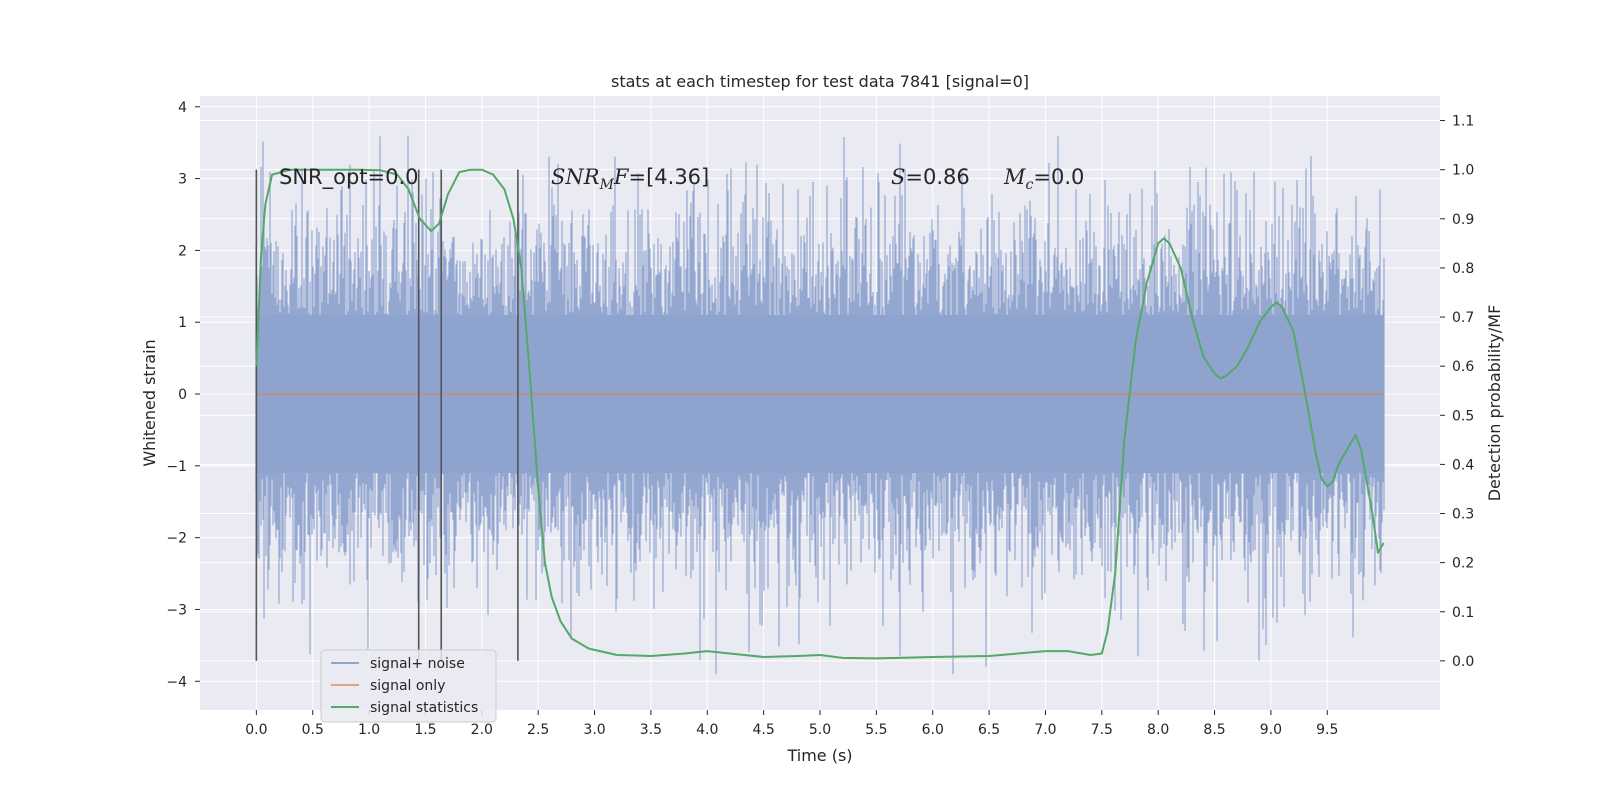  What do you see at coordinates (1214, 730) in the screenshot?
I see `x-tick-label: 8.5` at bounding box center [1214, 730].